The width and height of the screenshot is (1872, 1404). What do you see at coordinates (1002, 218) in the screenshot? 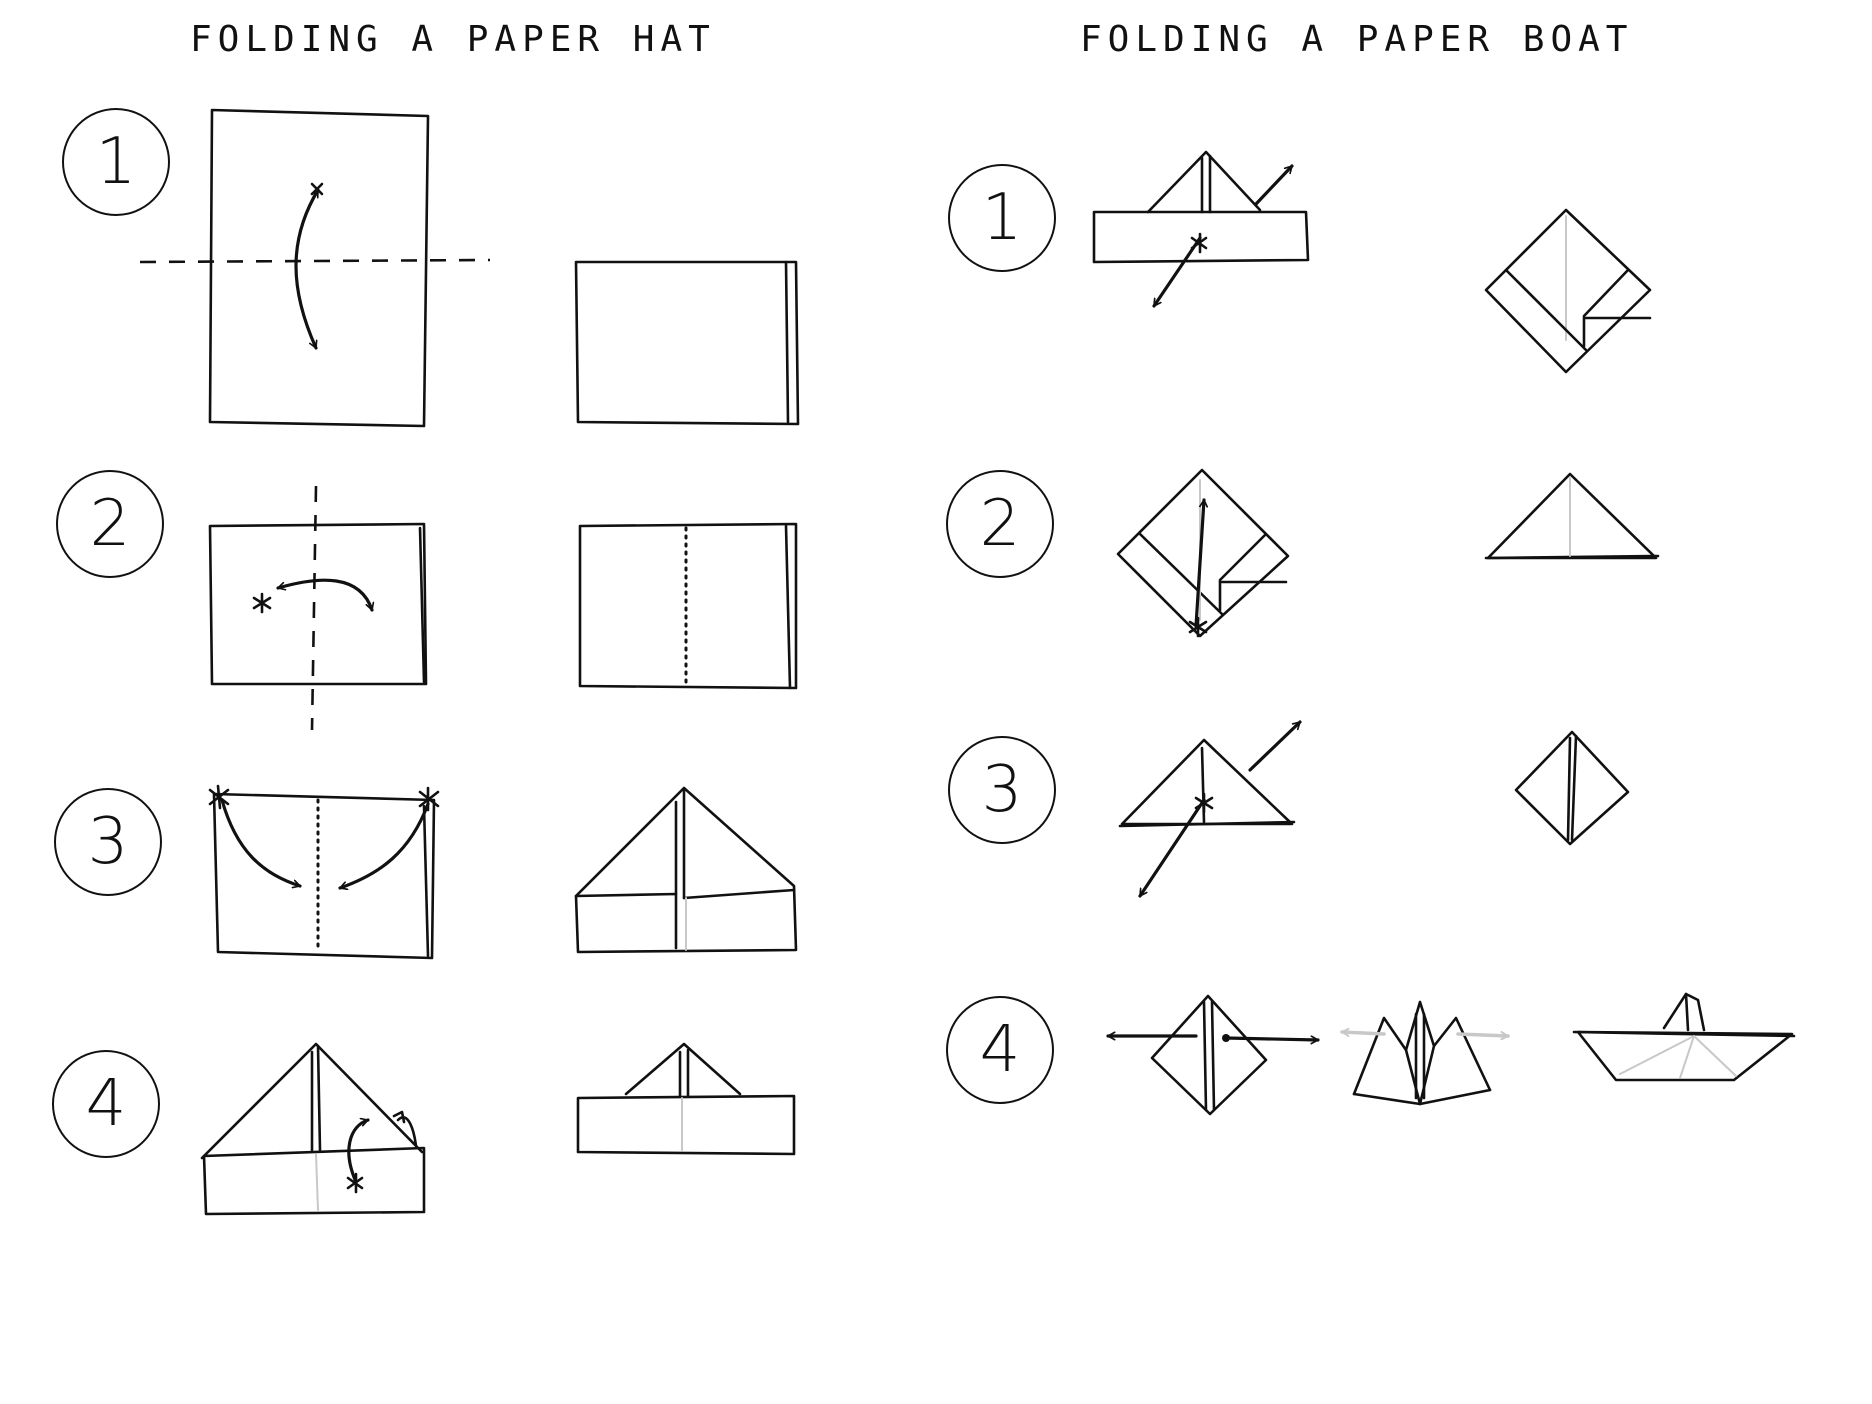
I see `boat-step-1-number: 1` at bounding box center [1002, 218].